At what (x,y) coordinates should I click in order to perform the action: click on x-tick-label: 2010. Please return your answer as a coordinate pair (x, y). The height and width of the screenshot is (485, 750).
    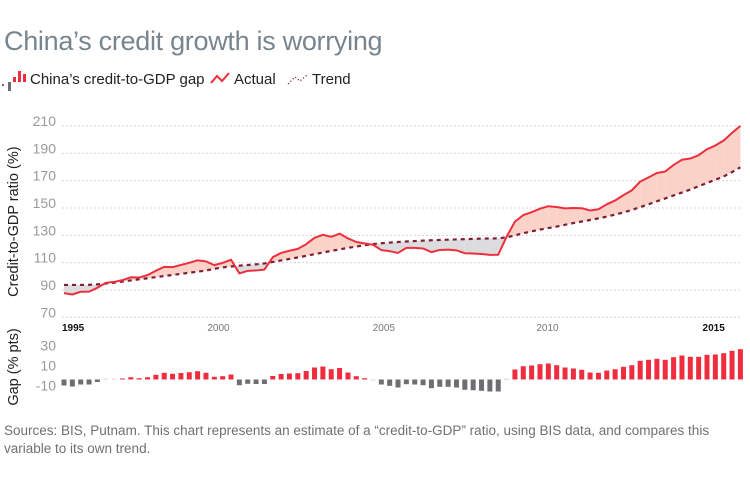
    Looking at the image, I should click on (547, 328).